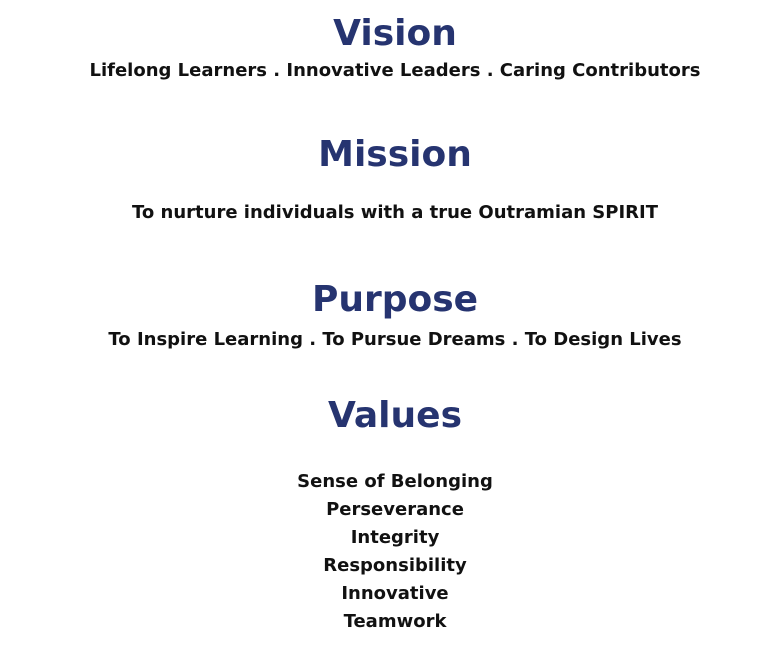 The image size is (778, 663). Describe the element at coordinates (395, 621) in the screenshot. I see `value-item: Teamwork` at that location.